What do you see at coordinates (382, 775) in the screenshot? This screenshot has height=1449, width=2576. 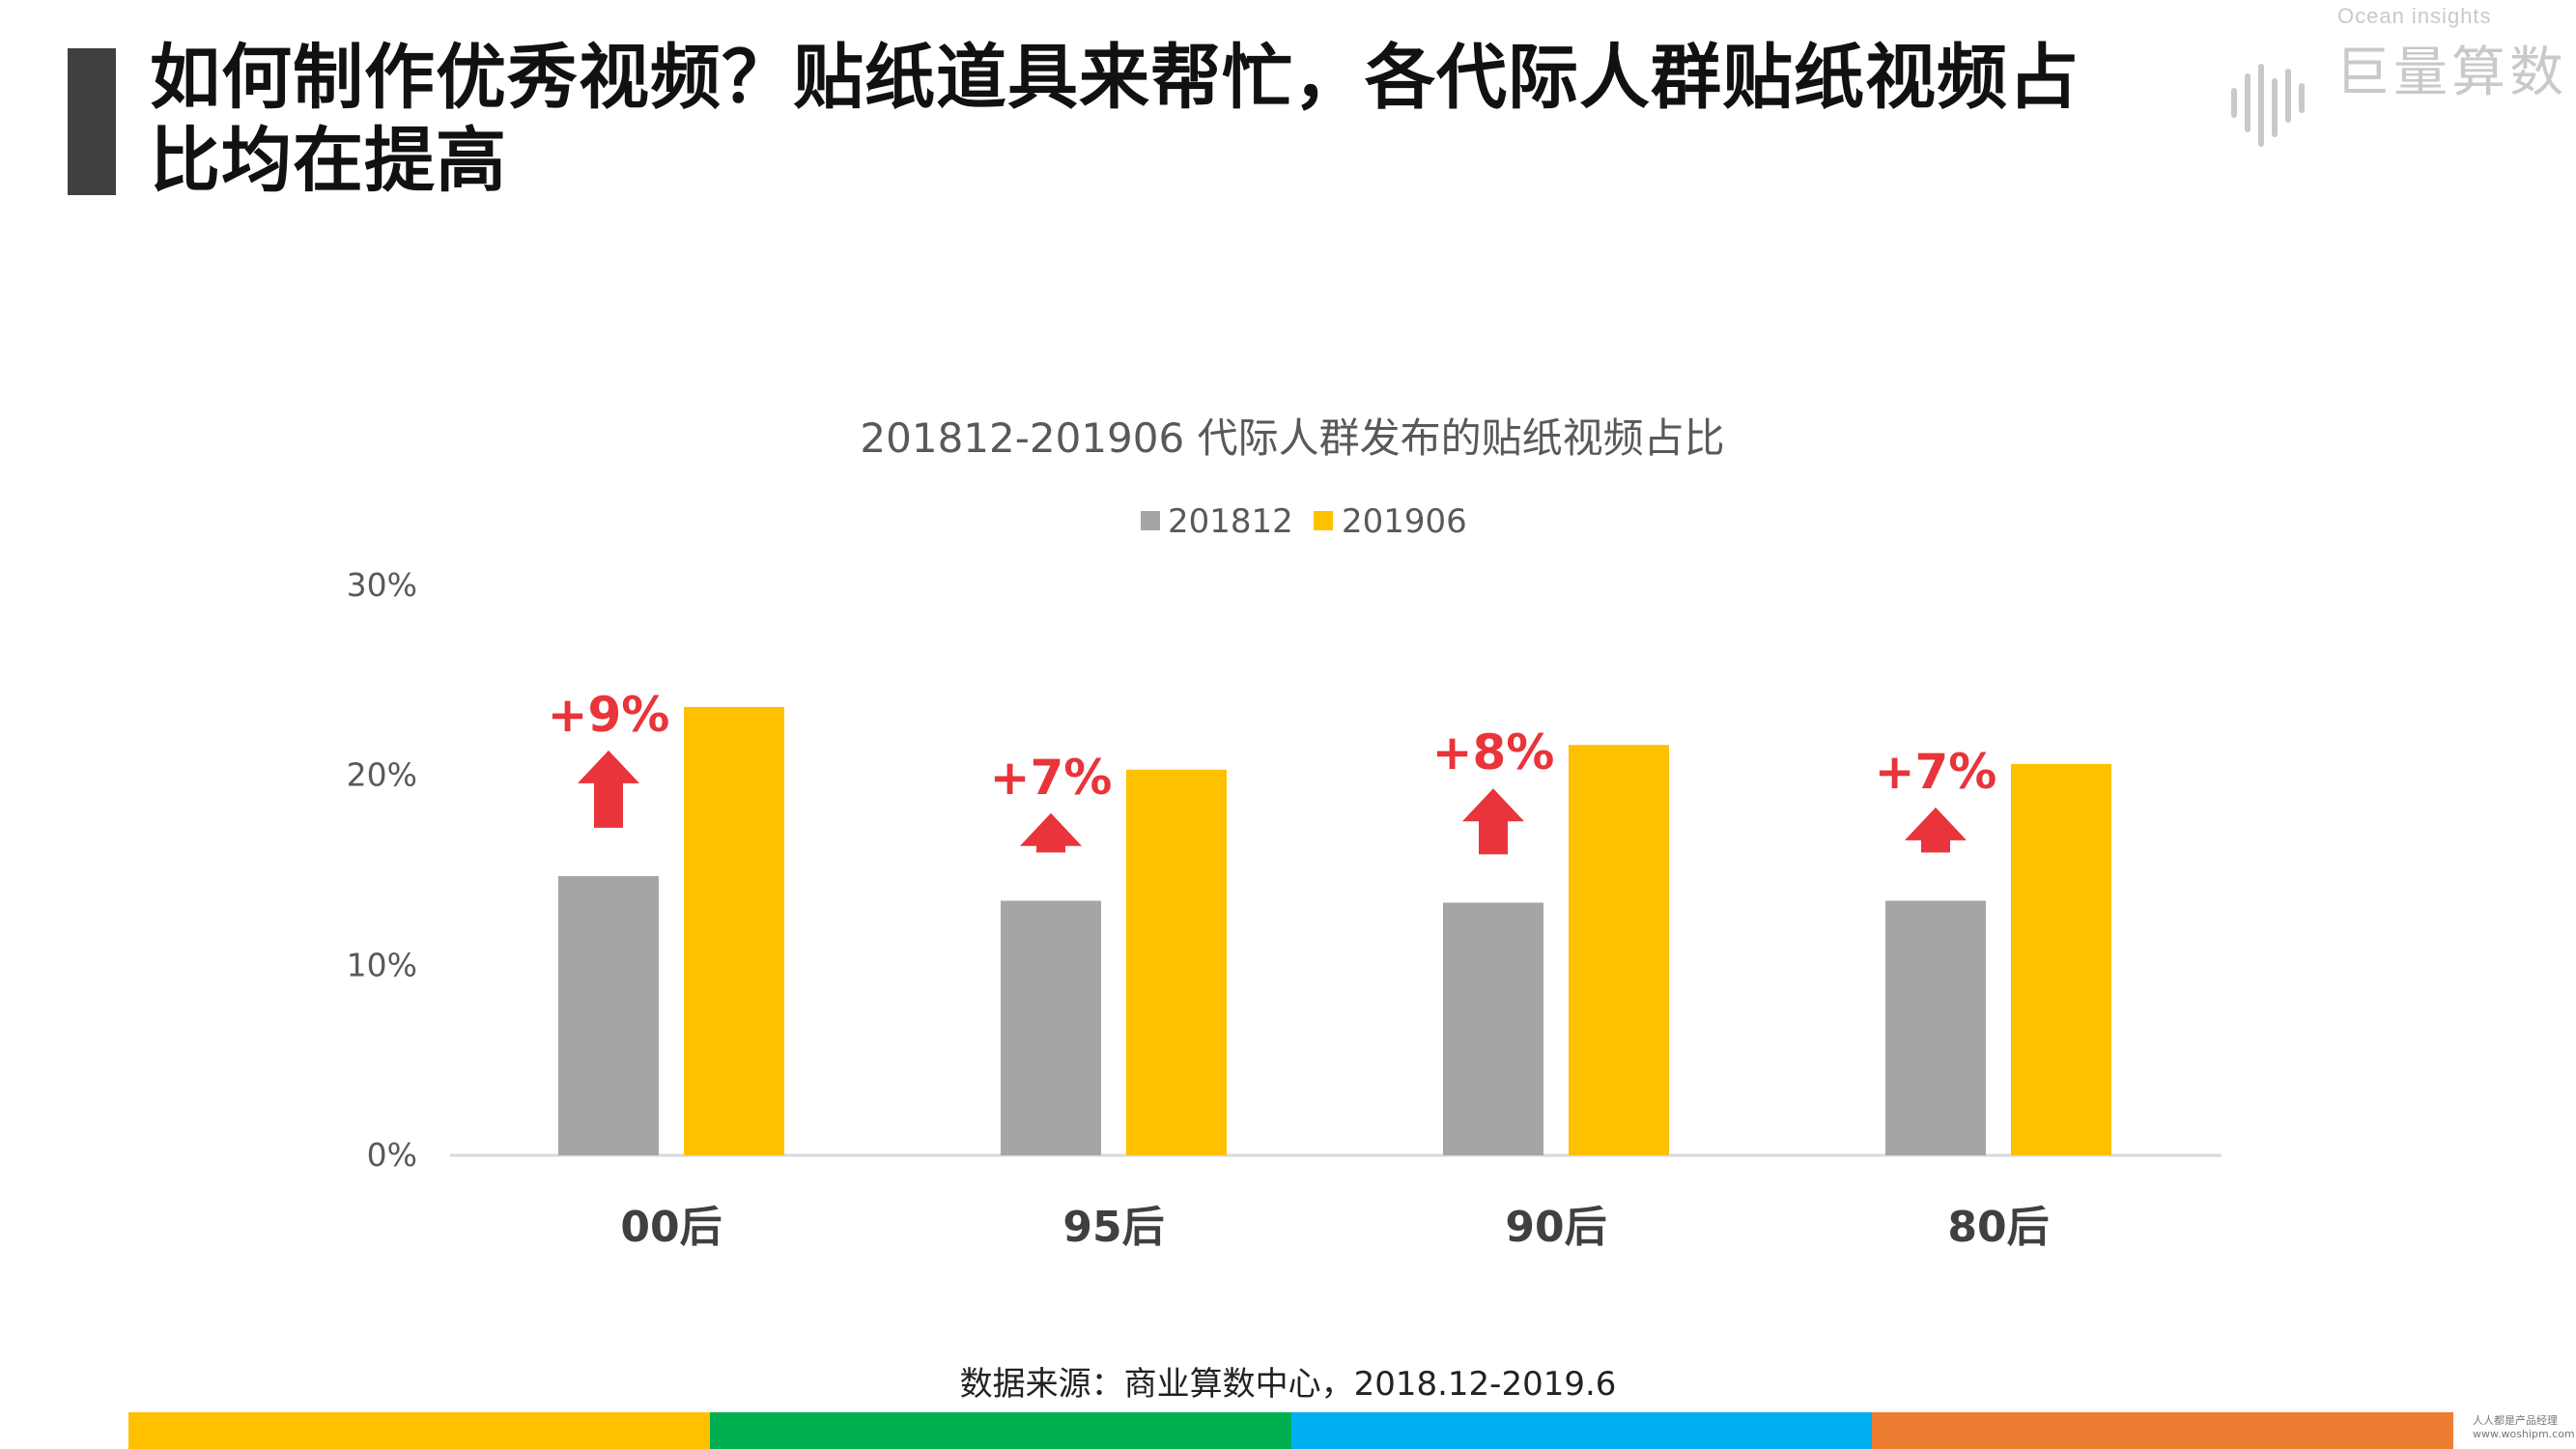 I see `y-tick-label: 20%` at bounding box center [382, 775].